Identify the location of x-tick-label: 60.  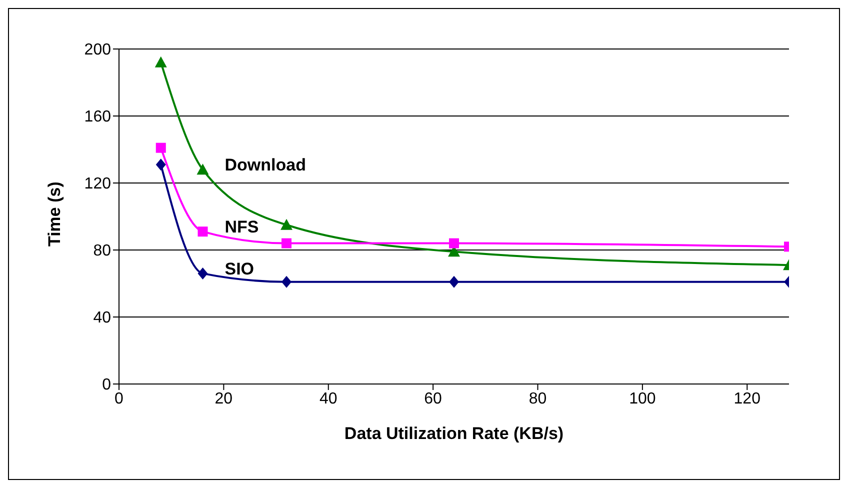
(433, 399).